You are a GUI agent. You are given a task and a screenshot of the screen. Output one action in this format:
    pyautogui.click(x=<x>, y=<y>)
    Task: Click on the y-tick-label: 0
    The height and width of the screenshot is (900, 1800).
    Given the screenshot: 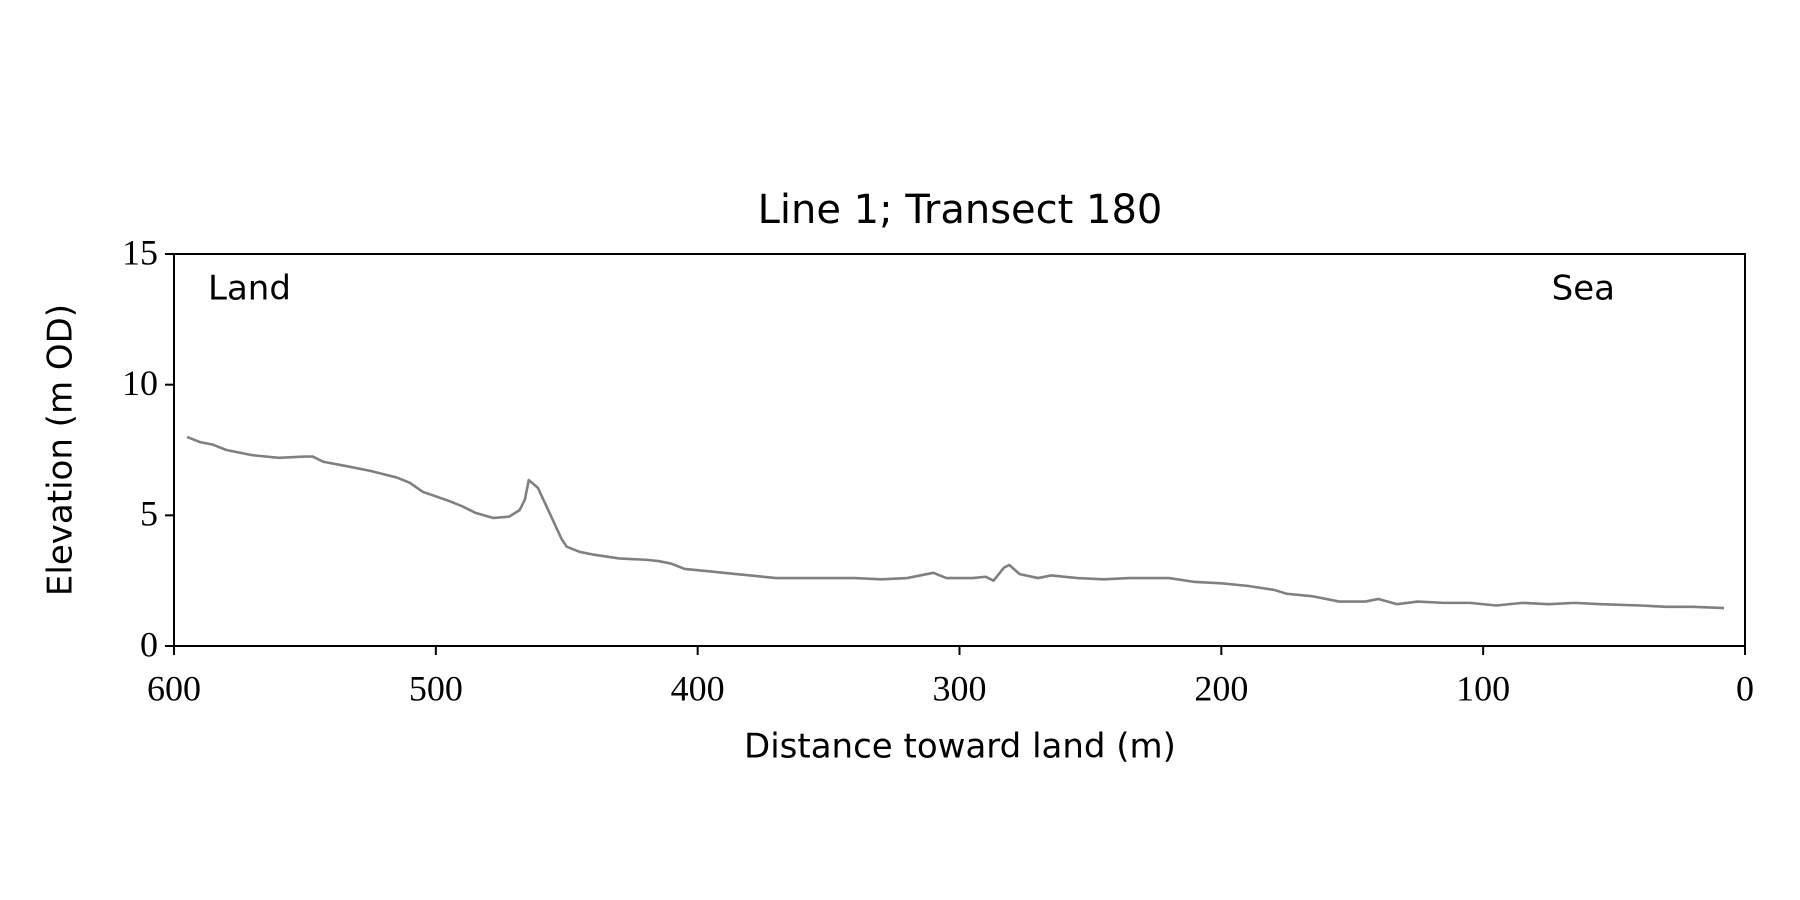 What is the action you would take?
    pyautogui.click(x=149, y=644)
    